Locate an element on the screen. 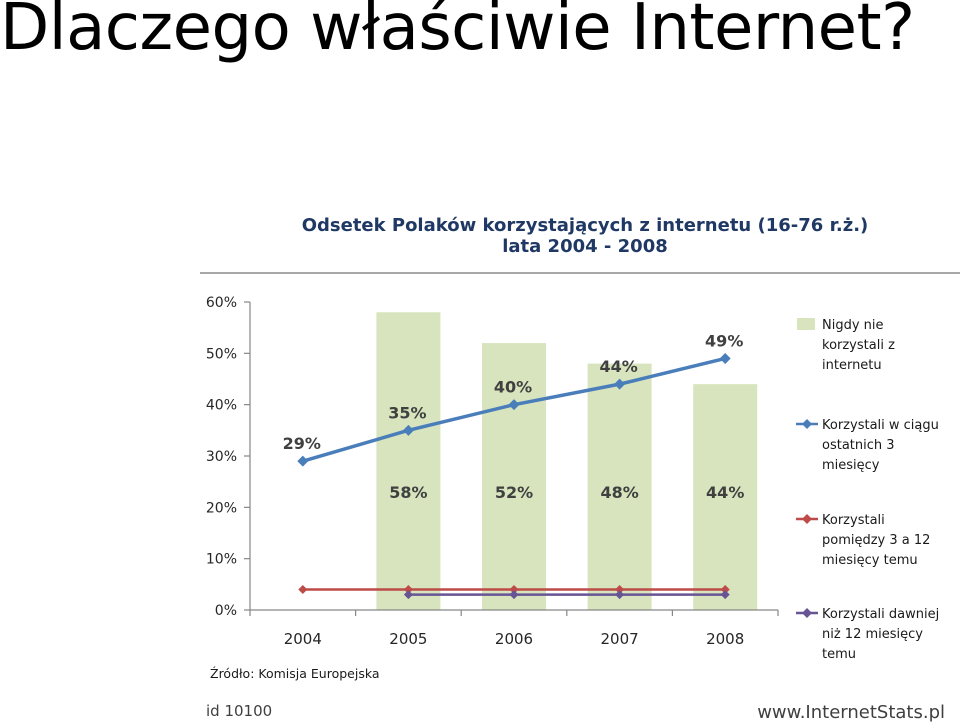  legend-label: miesięcy is located at coordinates (851, 465).